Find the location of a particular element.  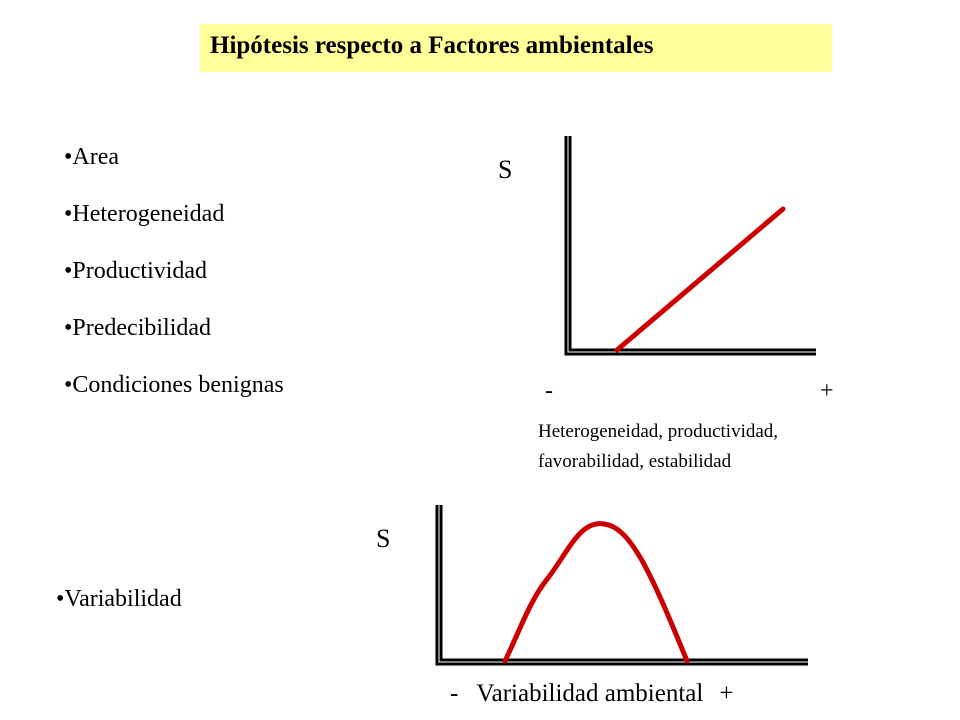

chart2-x-title: Variabilidad ambiental is located at coordinates (590, 693).